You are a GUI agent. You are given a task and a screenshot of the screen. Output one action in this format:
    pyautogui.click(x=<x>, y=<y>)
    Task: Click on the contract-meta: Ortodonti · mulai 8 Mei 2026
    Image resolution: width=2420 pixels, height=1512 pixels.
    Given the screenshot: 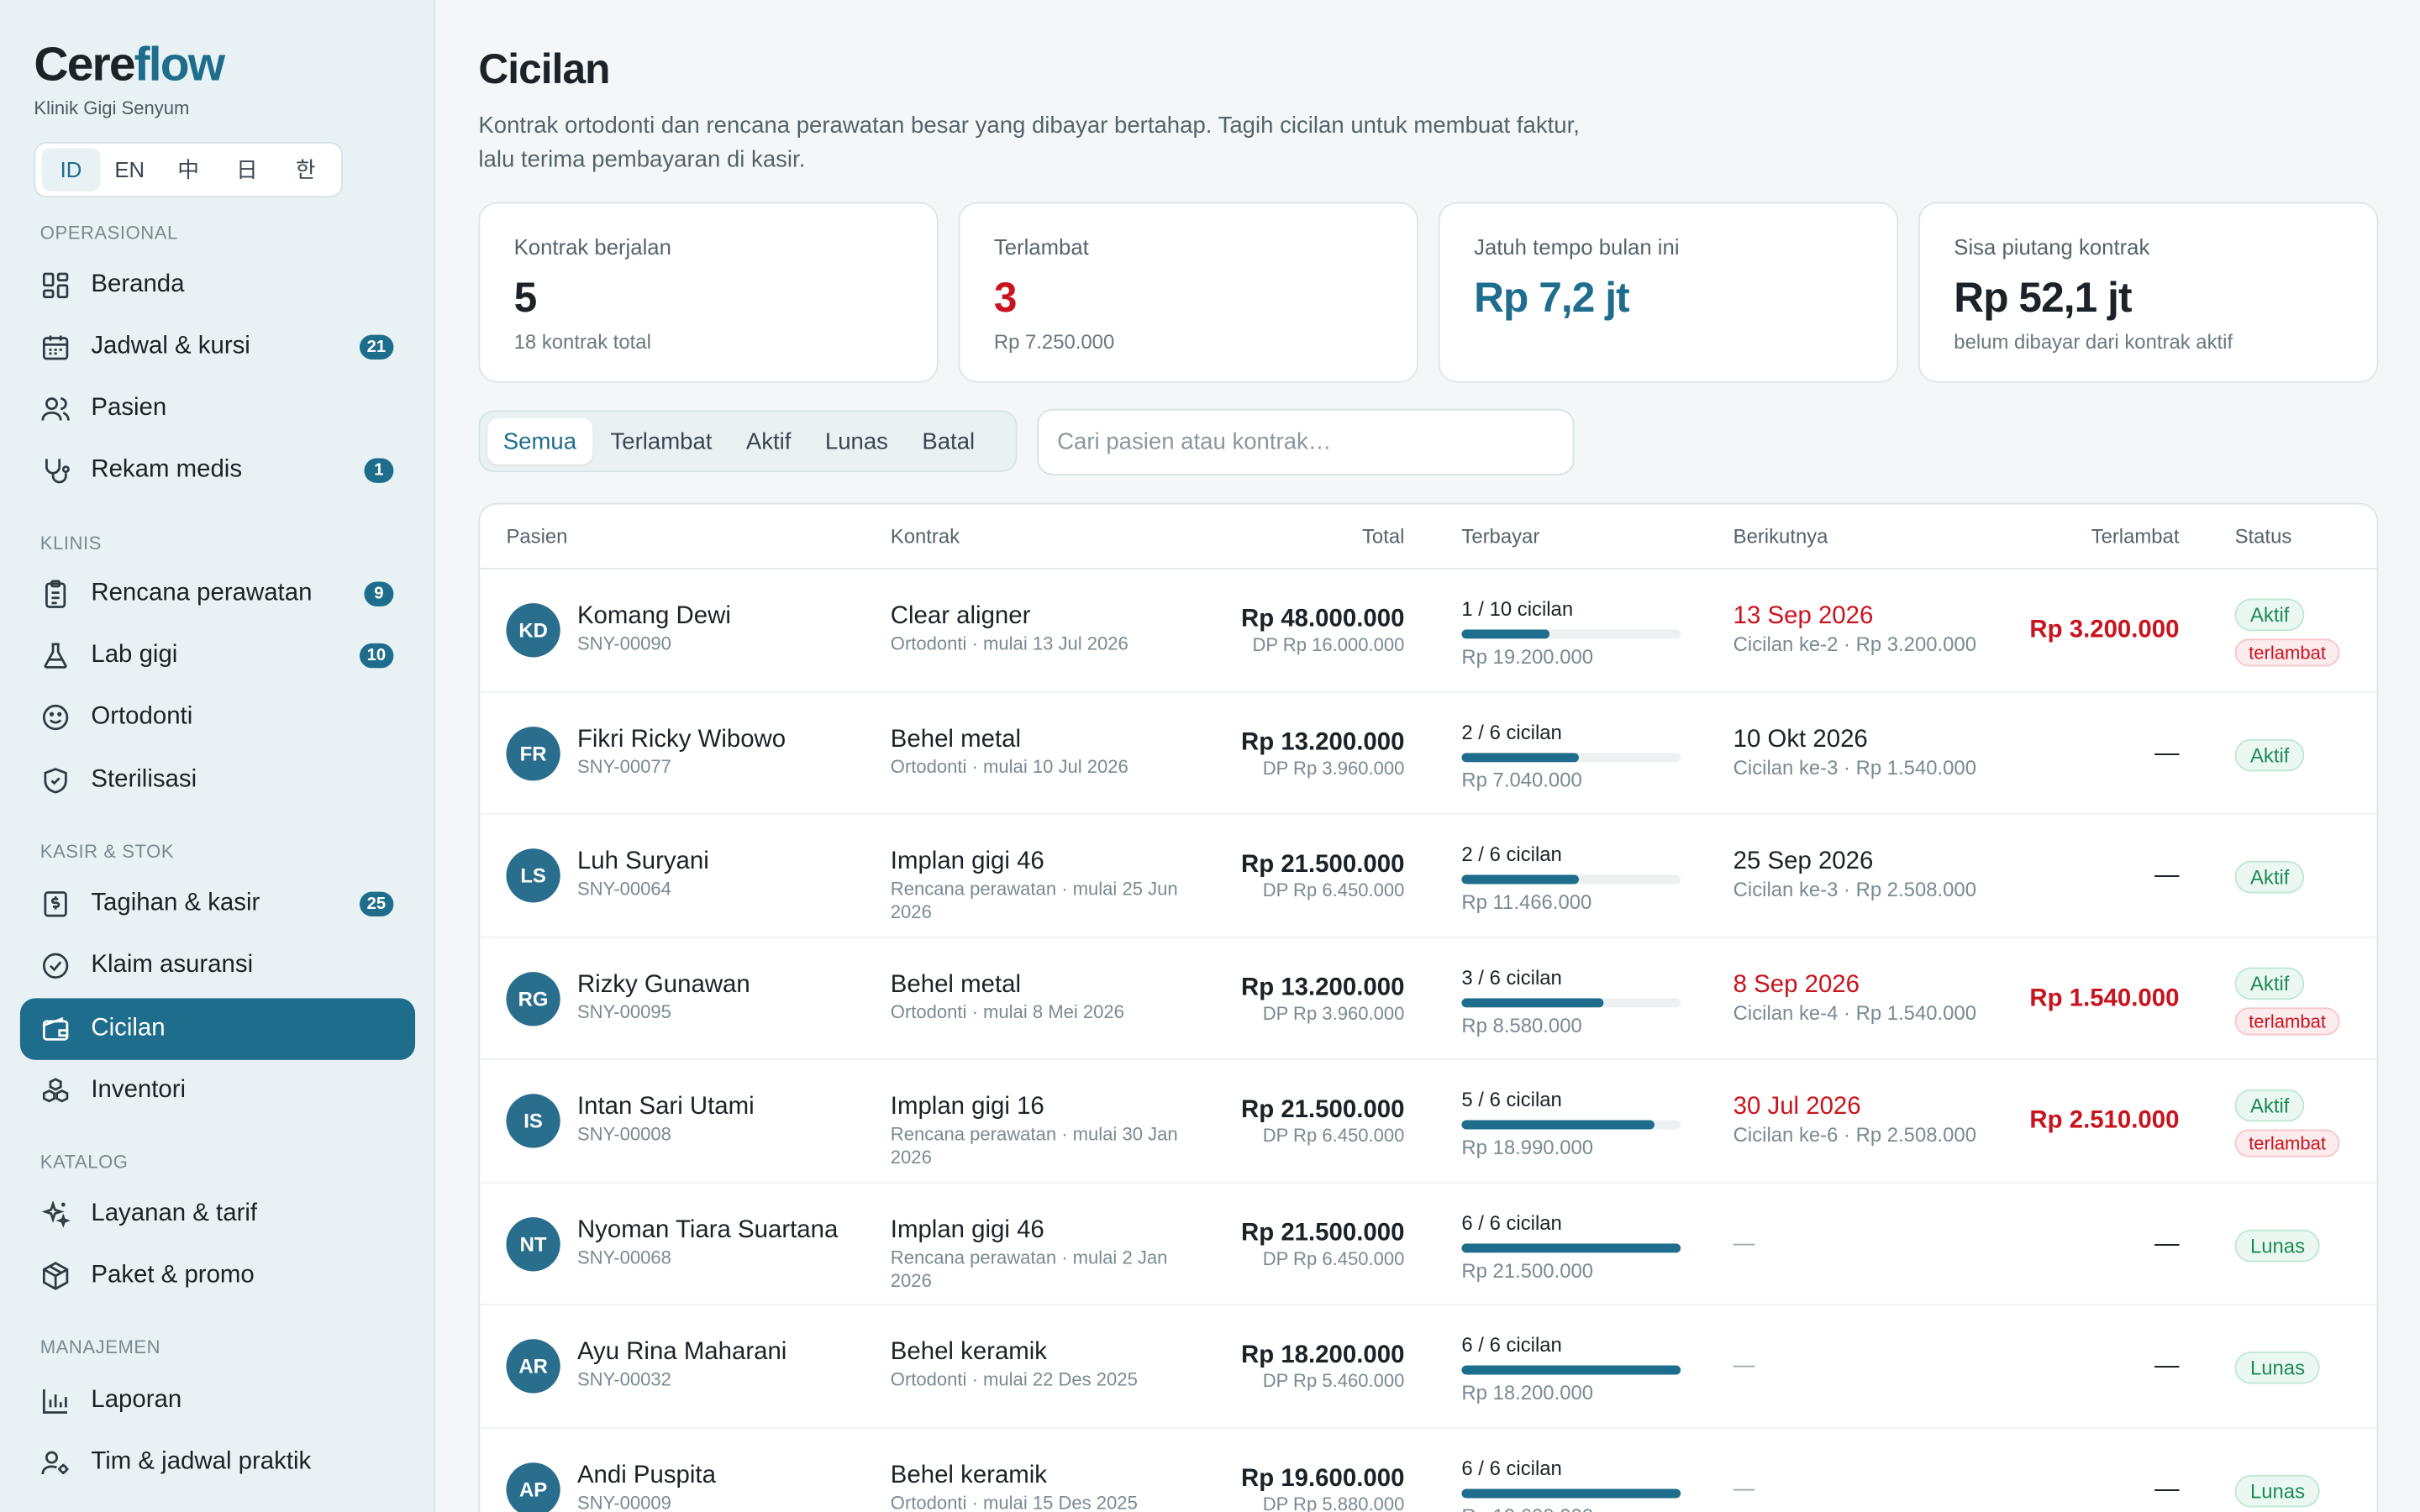 What is the action you would take?
    pyautogui.click(x=1007, y=1011)
    